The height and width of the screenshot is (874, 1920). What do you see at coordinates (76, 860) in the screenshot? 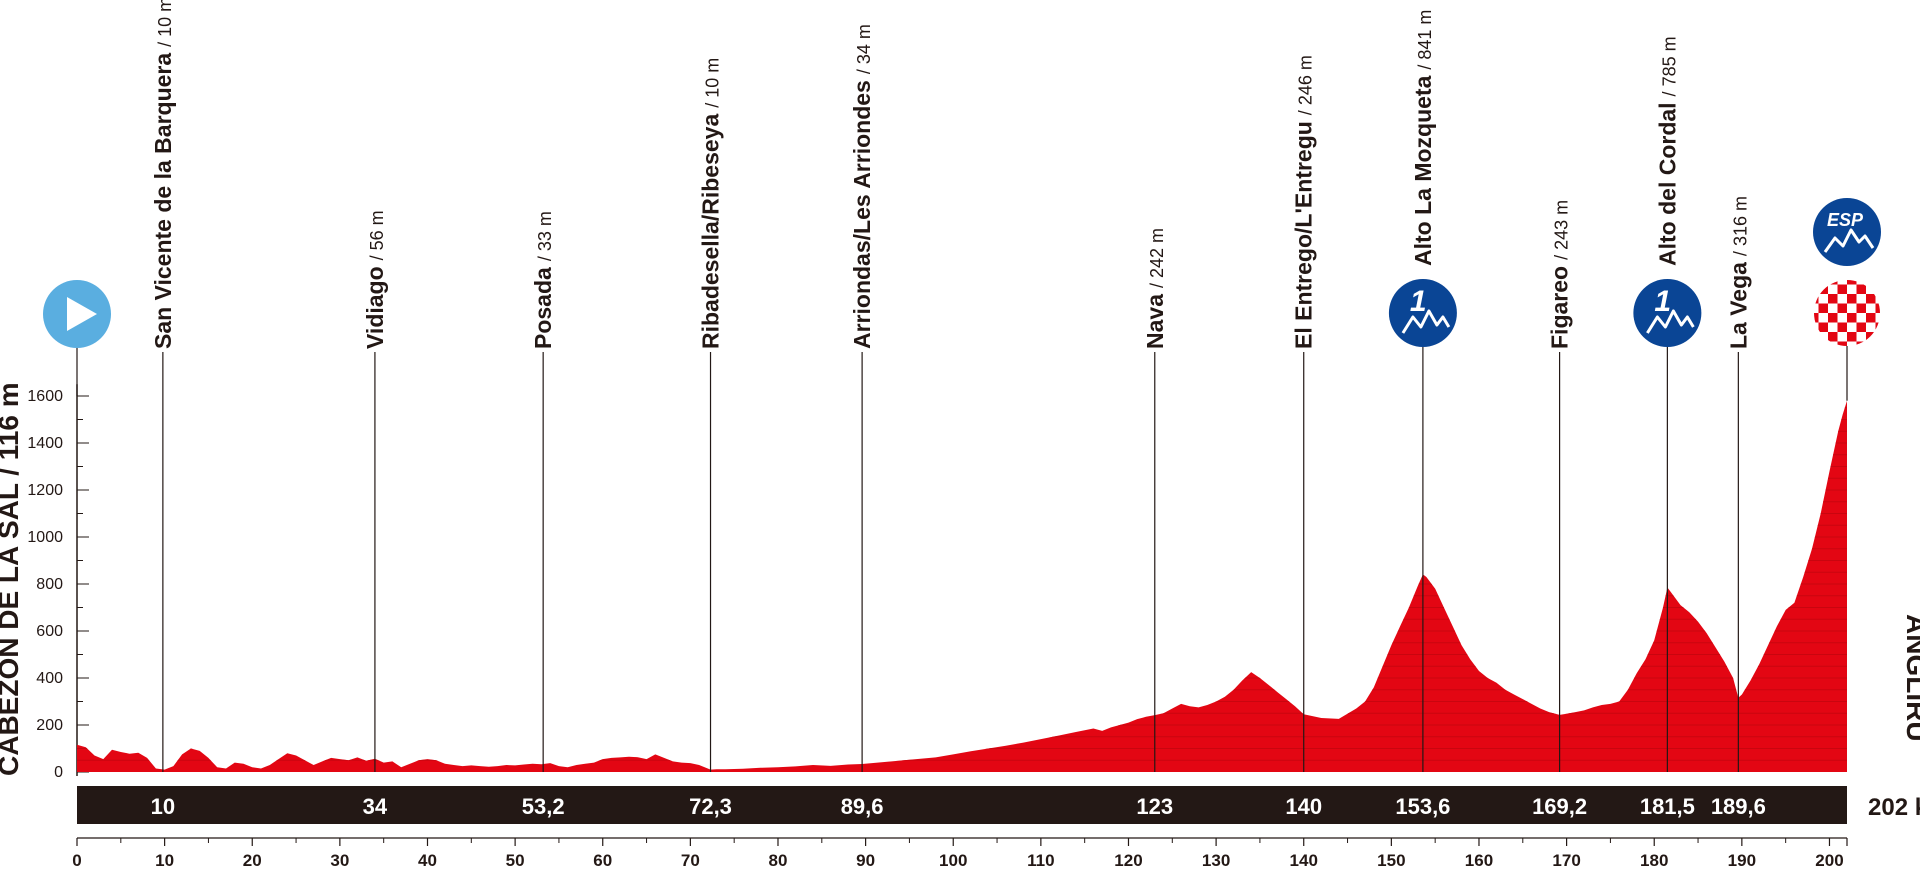
I see `x-tick-label: 0` at bounding box center [76, 860].